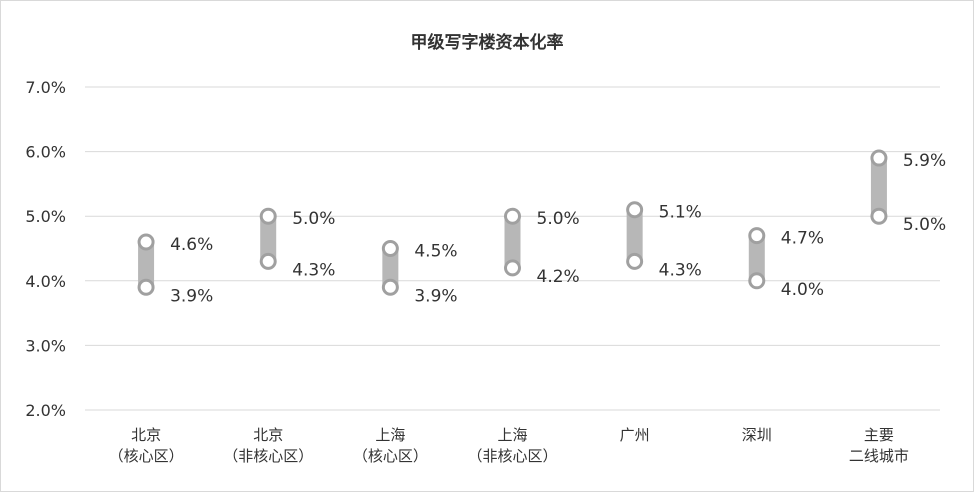  What do you see at coordinates (924, 161) in the screenshot?
I see `data-label-high: 5.9%` at bounding box center [924, 161].